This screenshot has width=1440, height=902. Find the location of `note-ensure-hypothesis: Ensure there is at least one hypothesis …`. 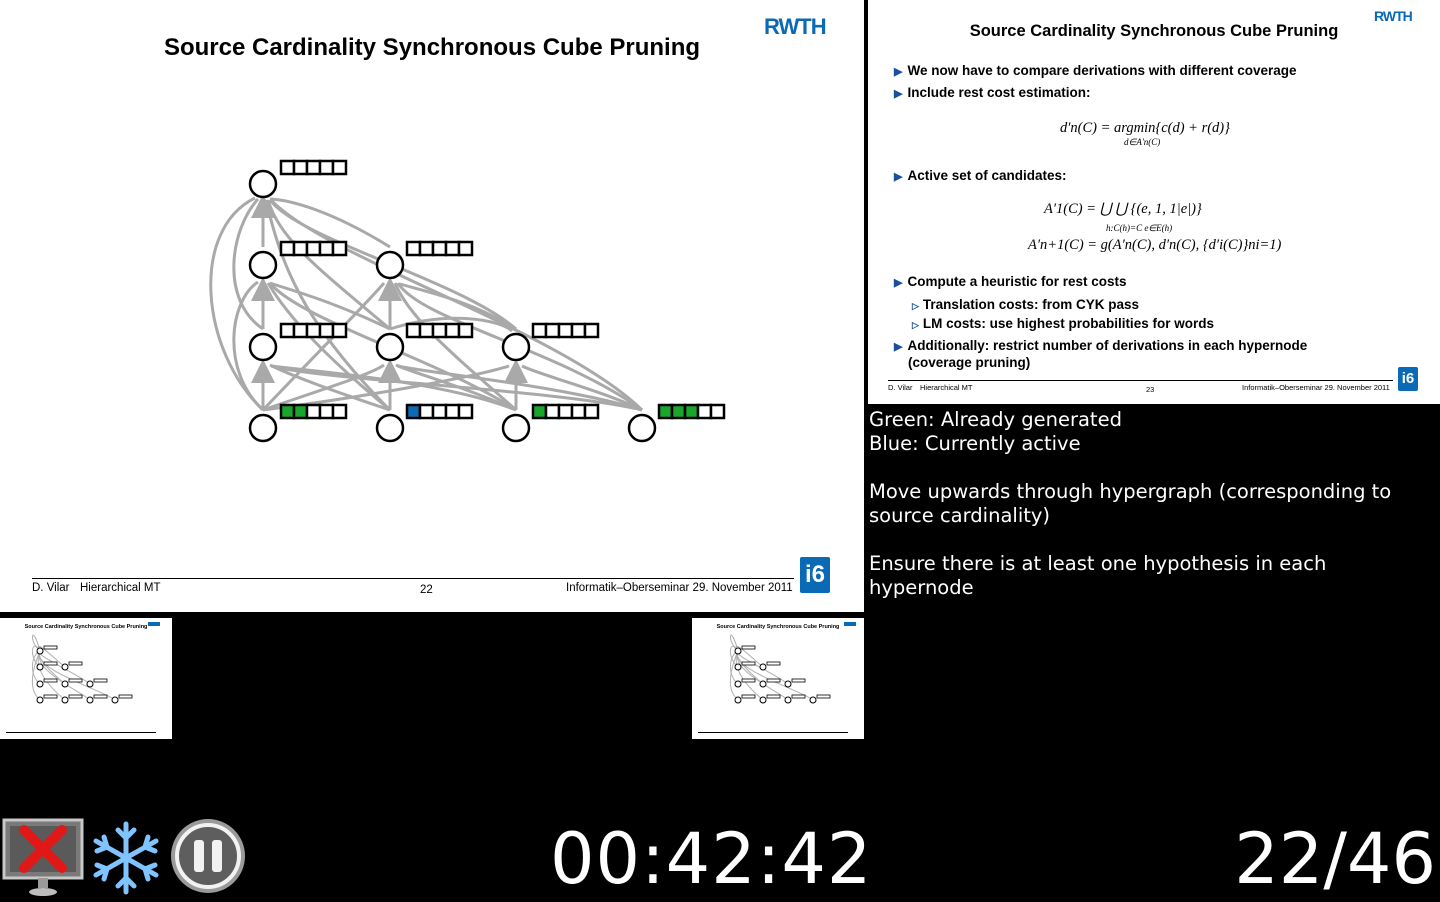

note-ensure-hypothesis: Ensure there is at least one hypothesis … is located at coordinates (1098, 575).